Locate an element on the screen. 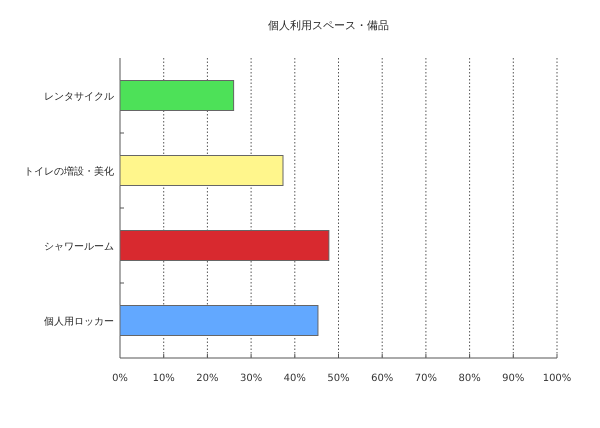 This screenshot has height=428, width=600. x-tick-label: 60% is located at coordinates (382, 378).